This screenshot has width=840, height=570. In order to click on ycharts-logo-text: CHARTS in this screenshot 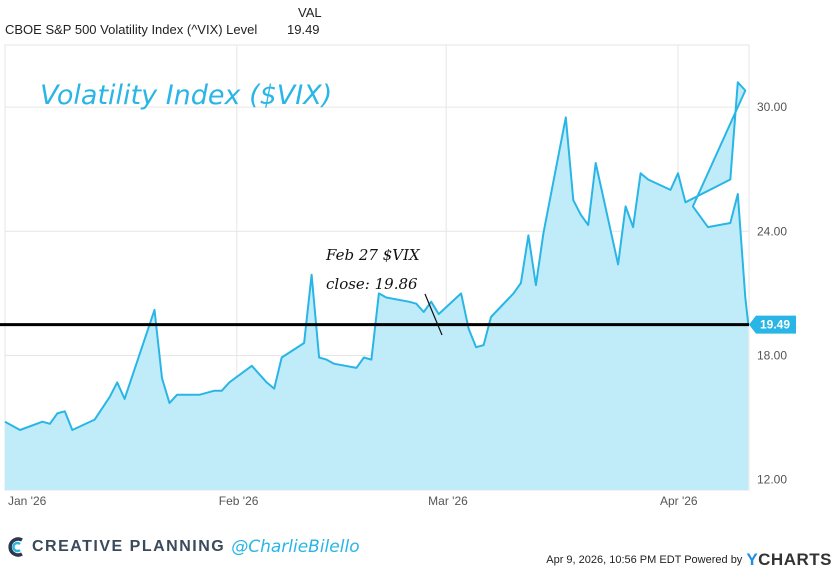, I will do `click(795, 559)`.